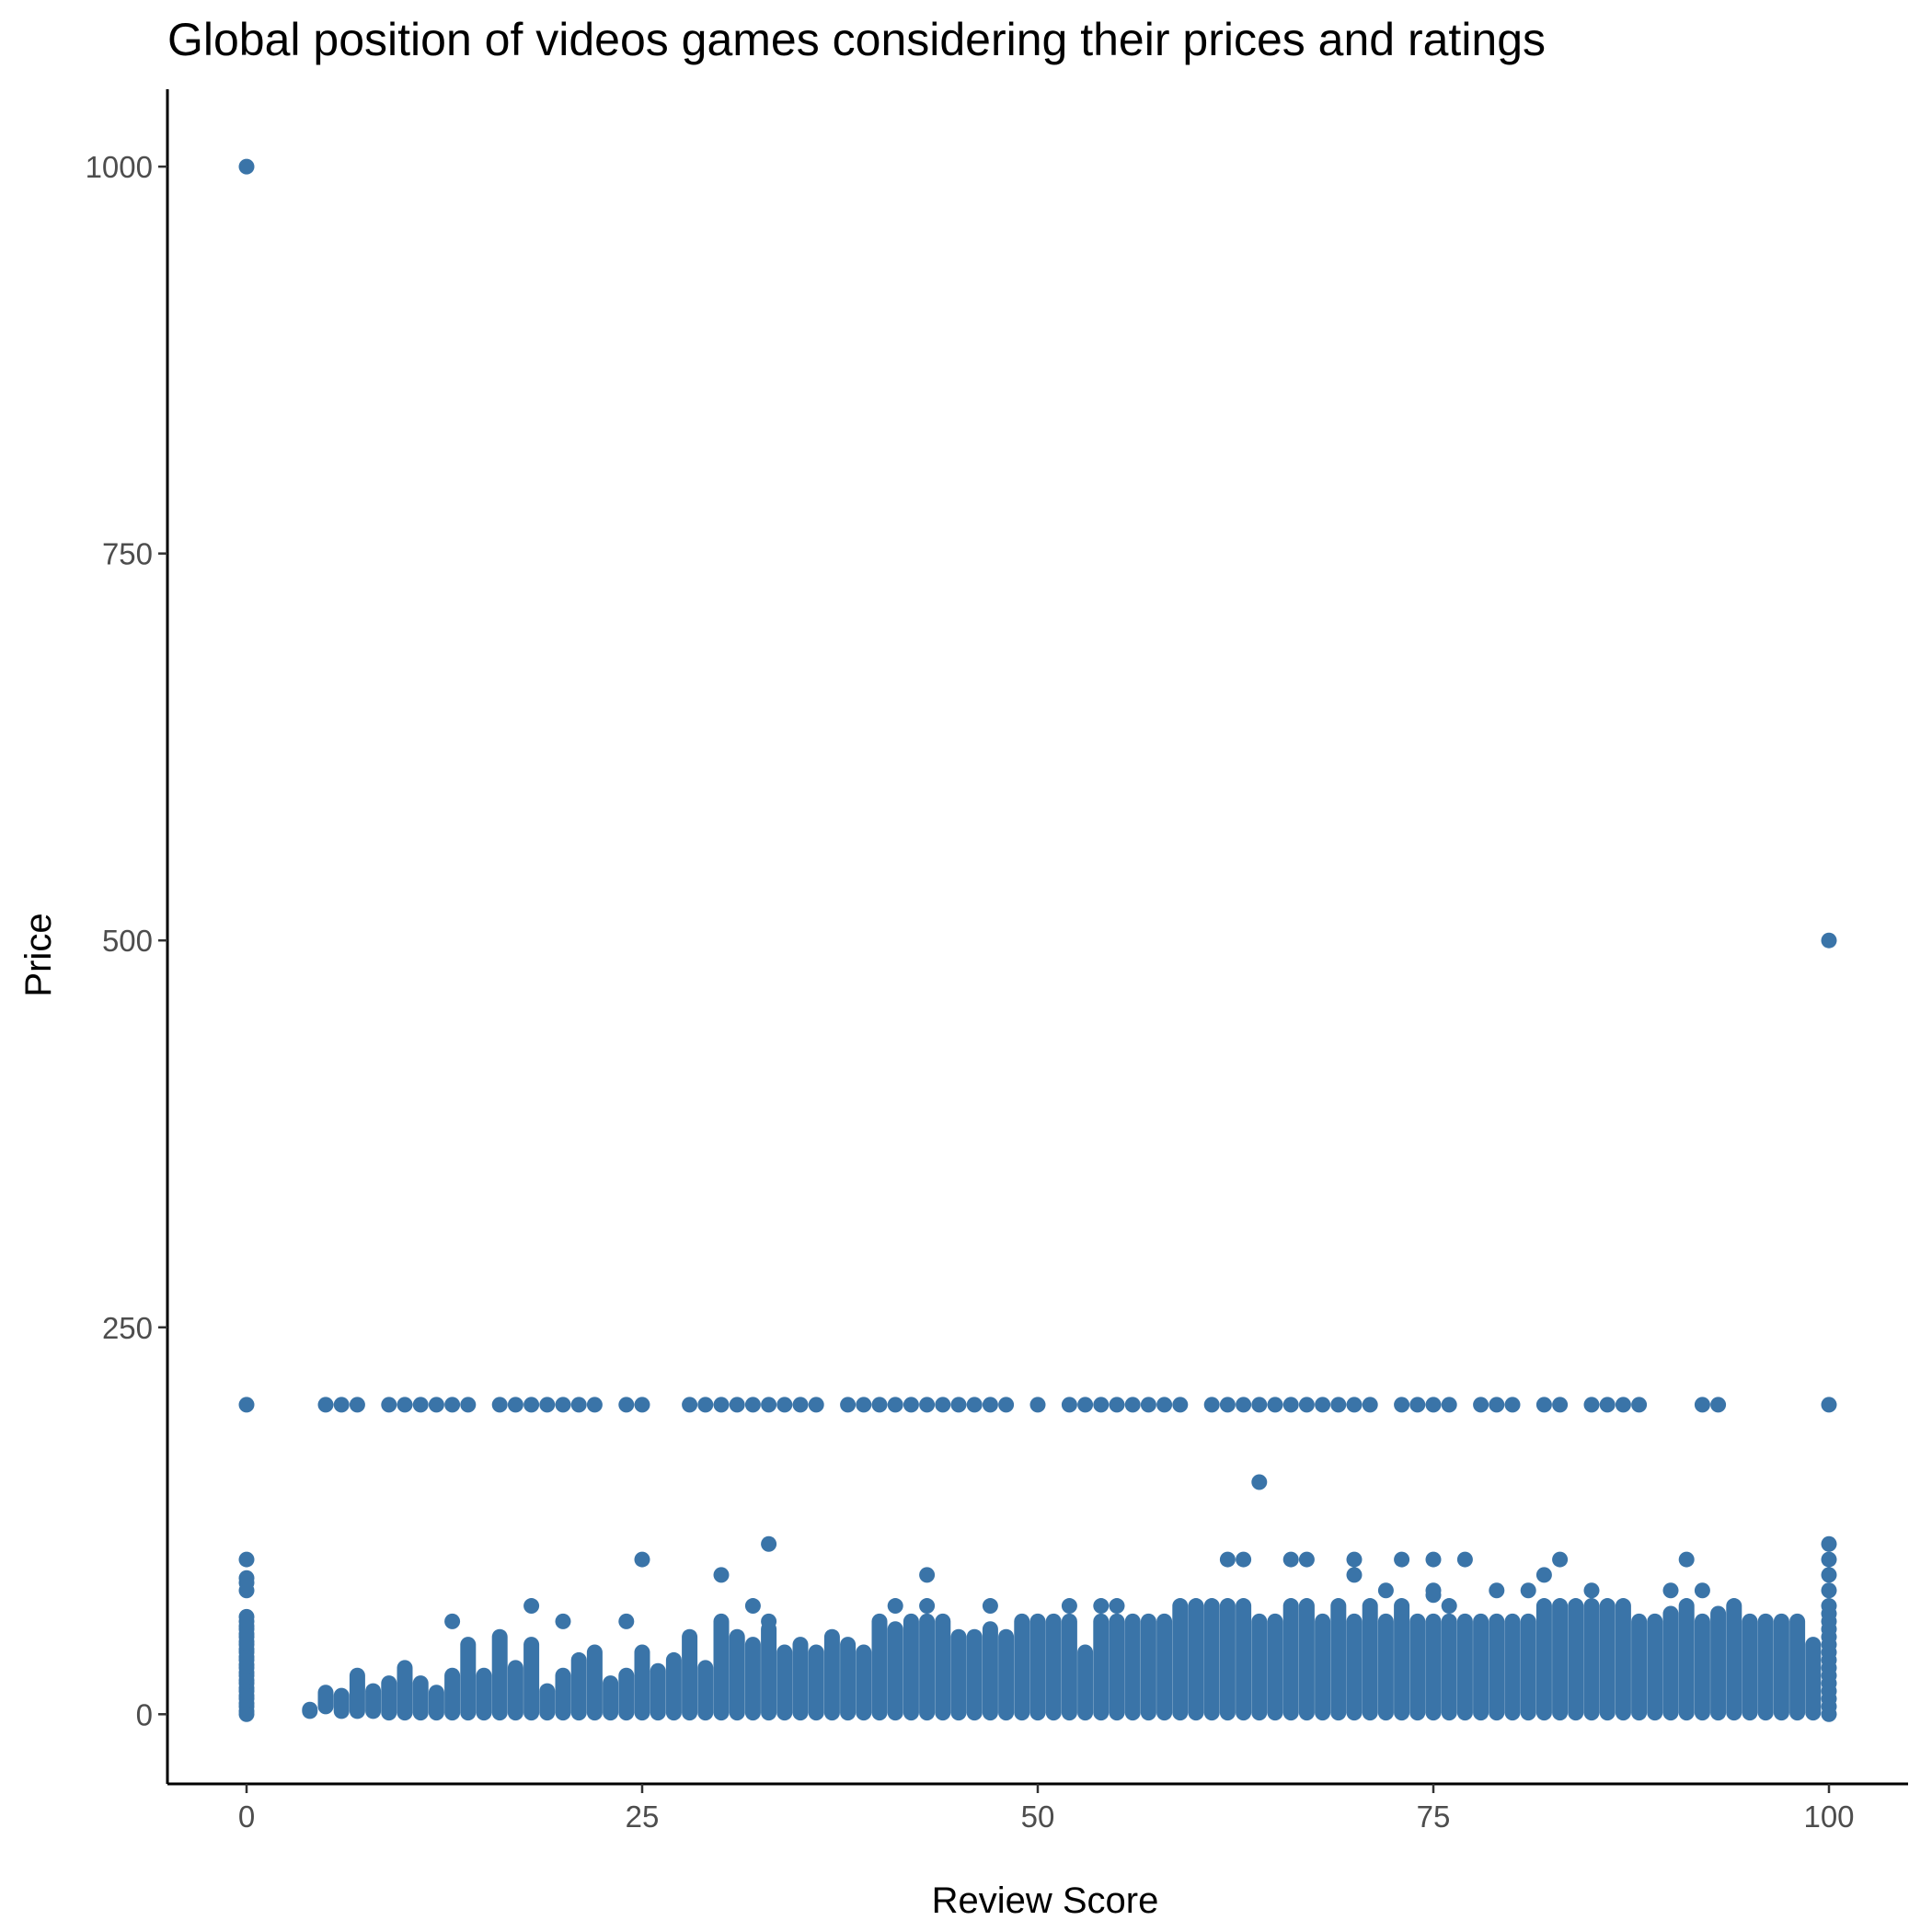 The width and height of the screenshot is (1932, 1932). I want to click on x-tick-label: 0, so click(246, 1817).